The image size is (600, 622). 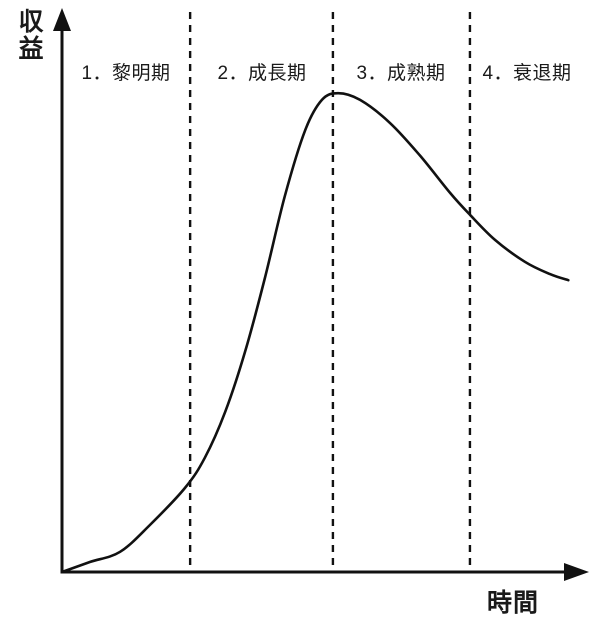 I want to click on y-axis-arrow-icon, so click(x=62, y=19).